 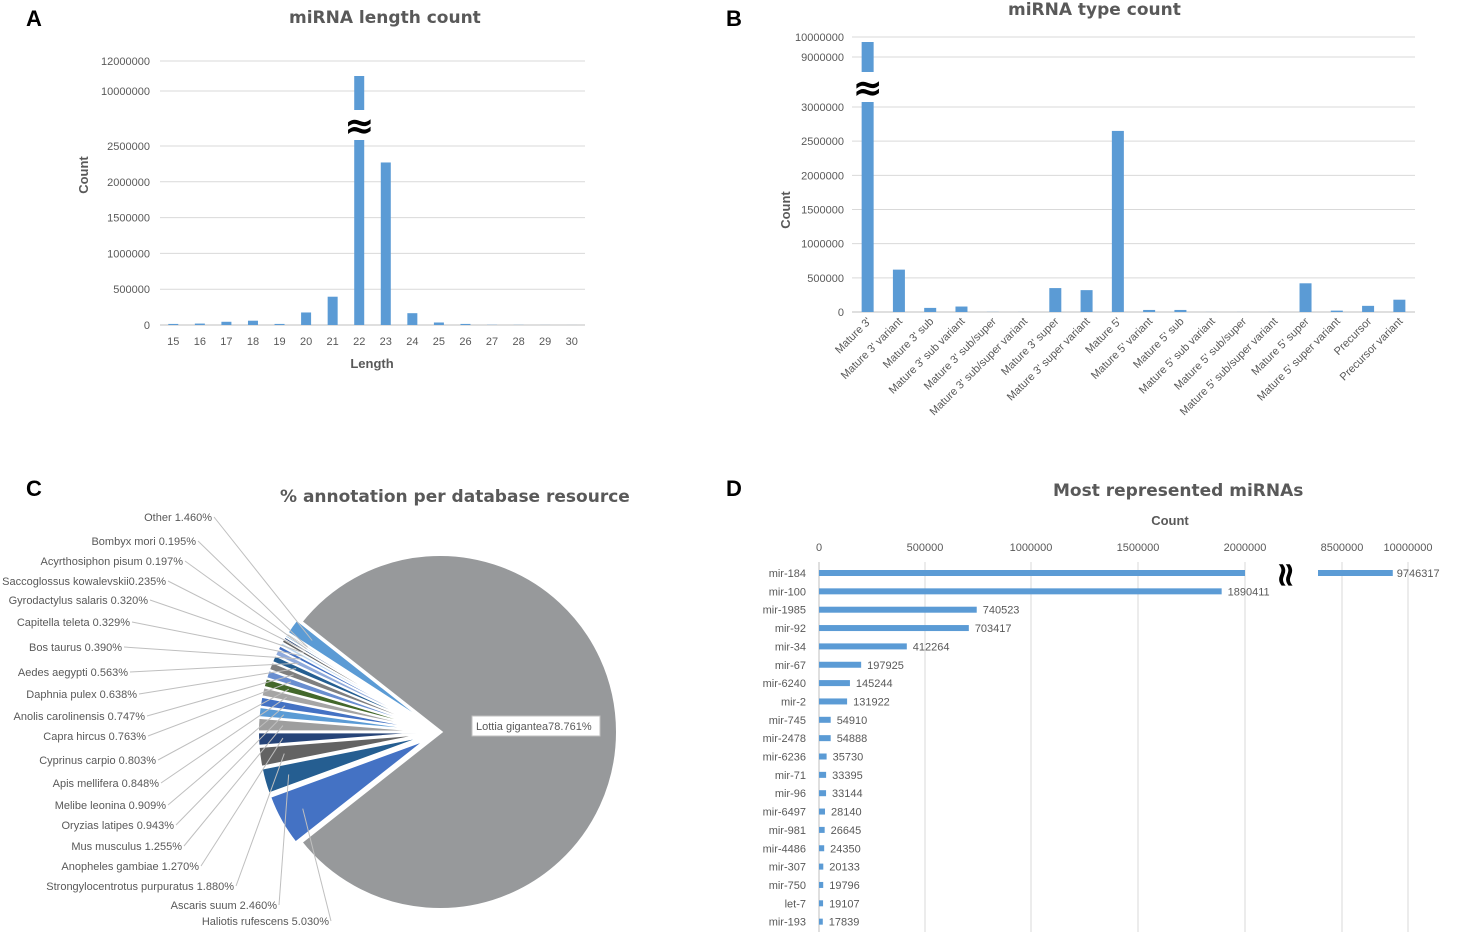 What do you see at coordinates (787, 831) in the screenshot?
I see `y-tick-label: mir-981` at bounding box center [787, 831].